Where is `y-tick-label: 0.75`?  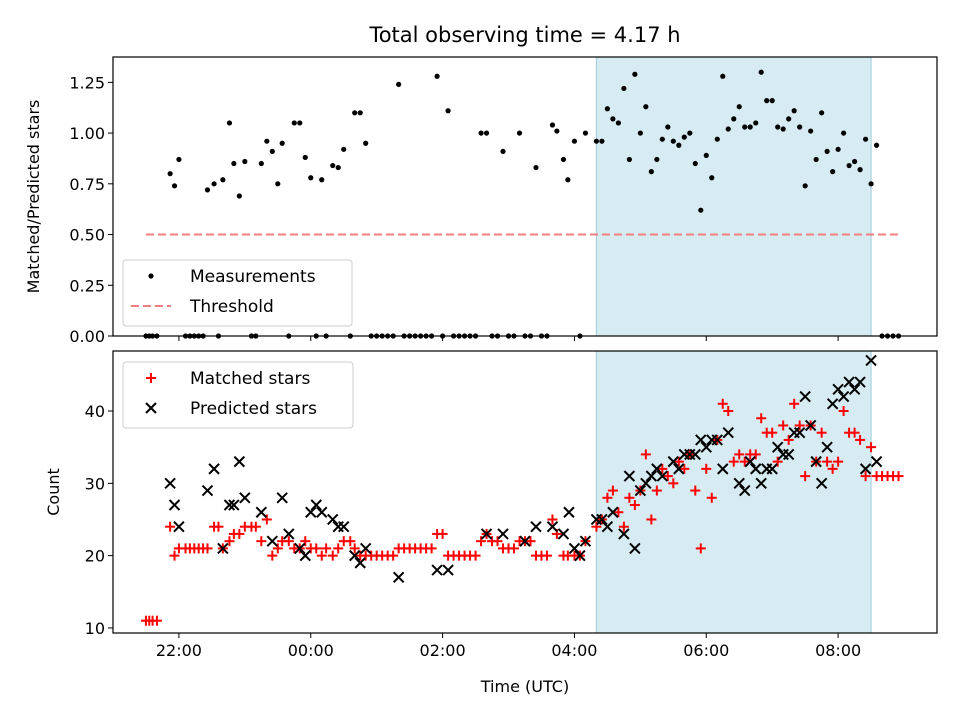 y-tick-label: 0.75 is located at coordinates (87, 184).